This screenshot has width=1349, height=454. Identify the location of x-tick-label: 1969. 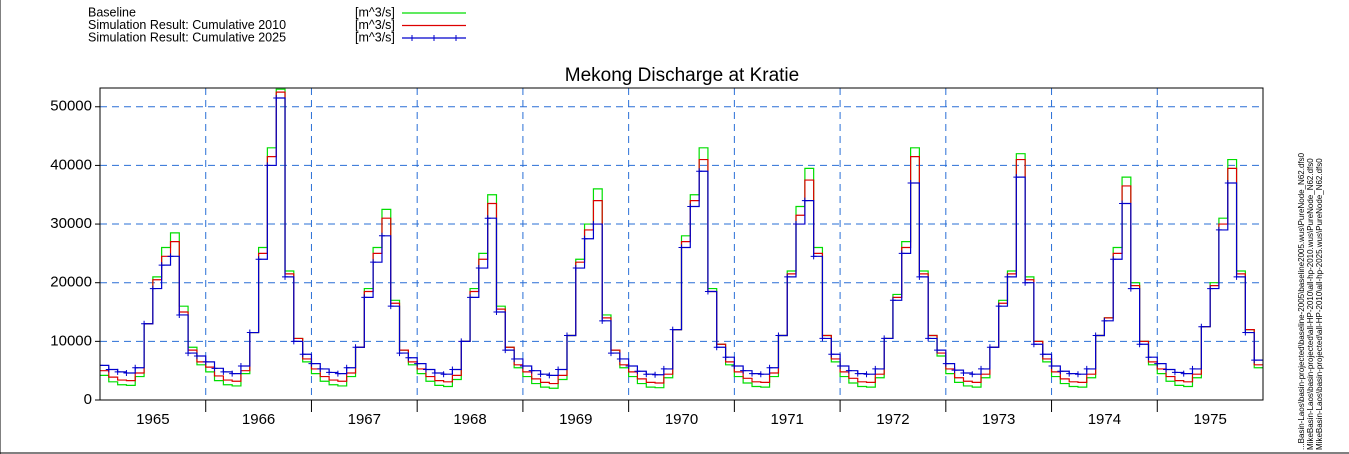
(575, 419).